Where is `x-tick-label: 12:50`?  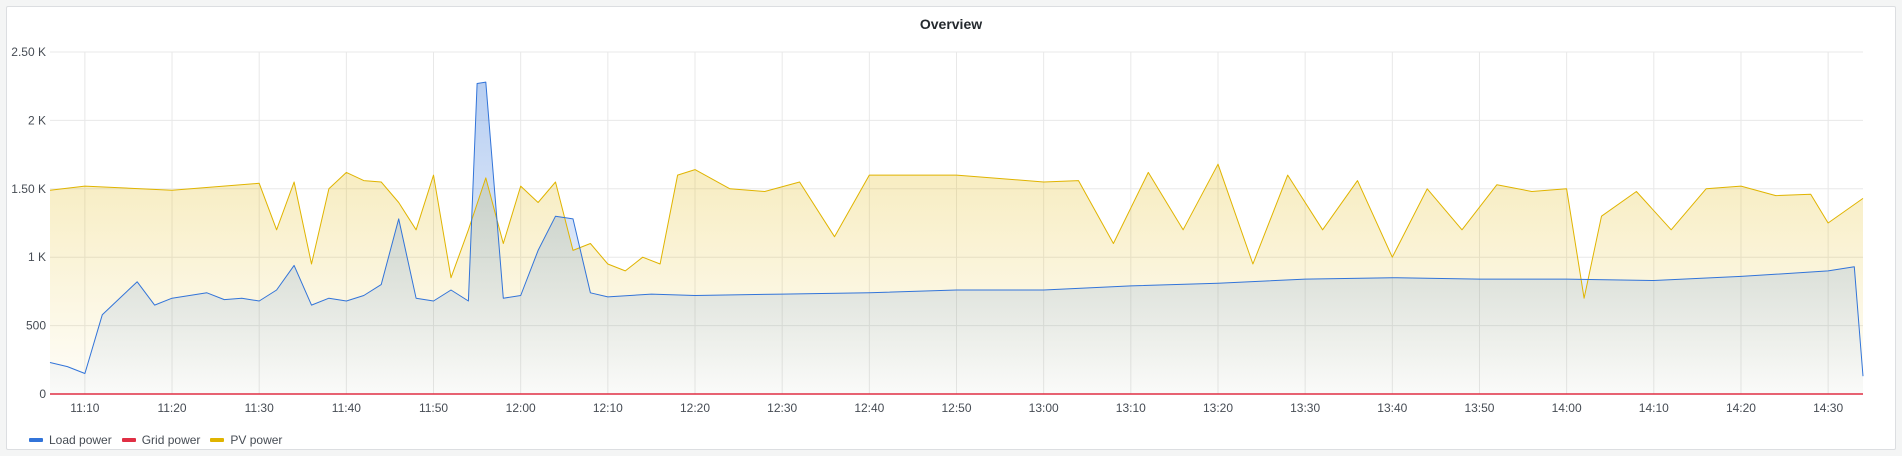
x-tick-label: 12:50 is located at coordinates (956, 408).